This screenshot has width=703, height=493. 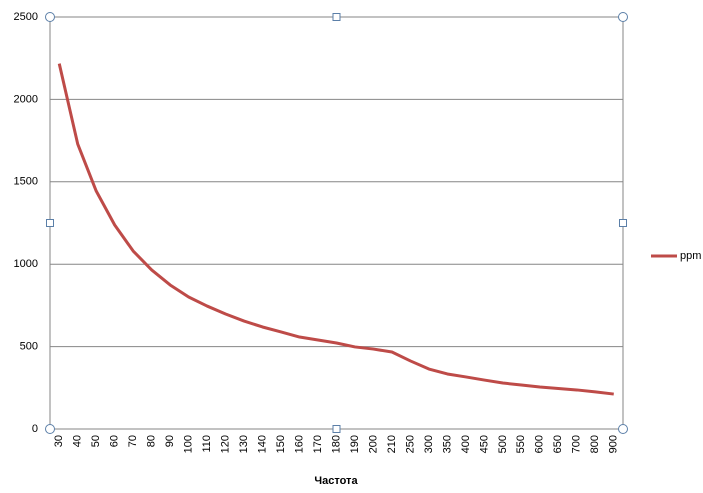 What do you see at coordinates (96, 441) in the screenshot?
I see `x-tick-label: 50` at bounding box center [96, 441].